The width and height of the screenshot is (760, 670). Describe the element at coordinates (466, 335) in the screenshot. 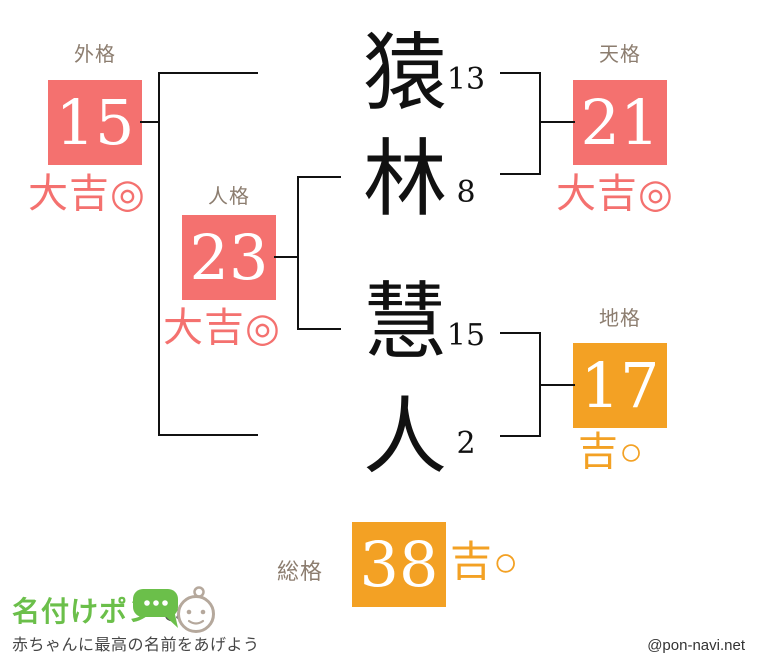

I see `stroke-count-3: 15` at that location.